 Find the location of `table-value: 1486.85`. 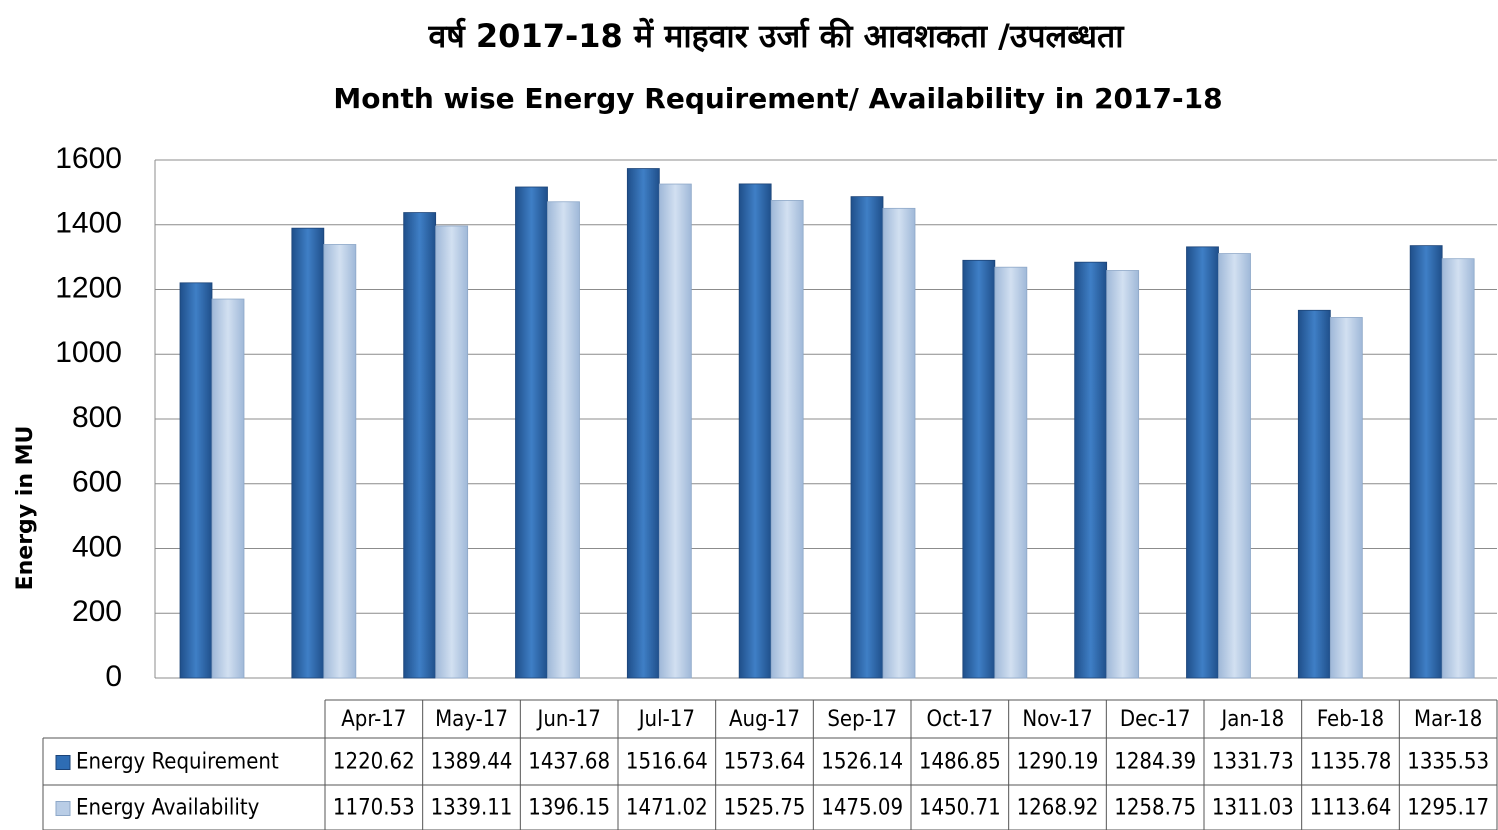

table-value: 1486.85 is located at coordinates (960, 762).